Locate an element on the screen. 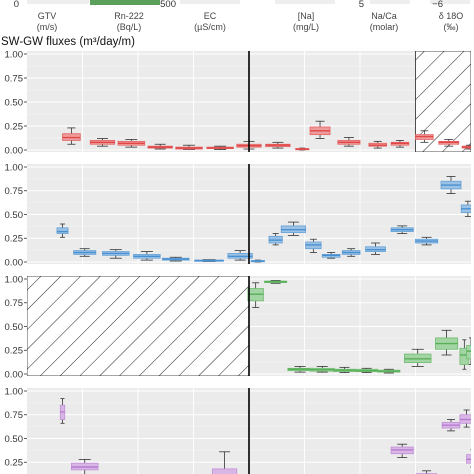  iqr-box is located at coordinates (224, 471).